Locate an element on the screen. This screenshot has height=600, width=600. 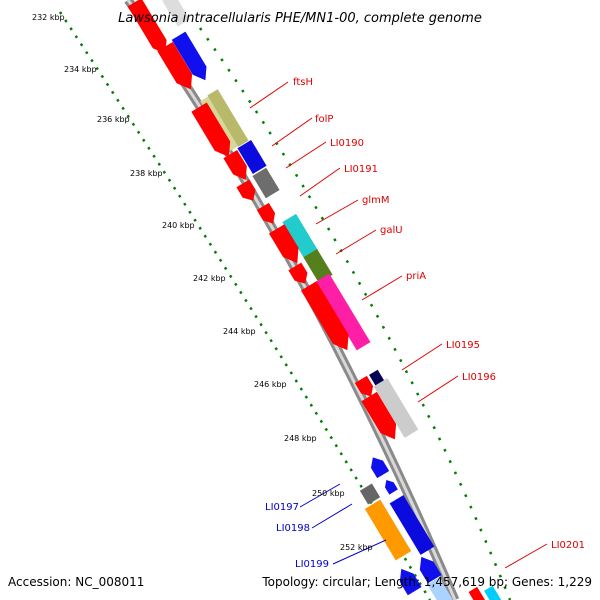
gene-label-LI0191: LI0191 is located at coordinates (361, 169).